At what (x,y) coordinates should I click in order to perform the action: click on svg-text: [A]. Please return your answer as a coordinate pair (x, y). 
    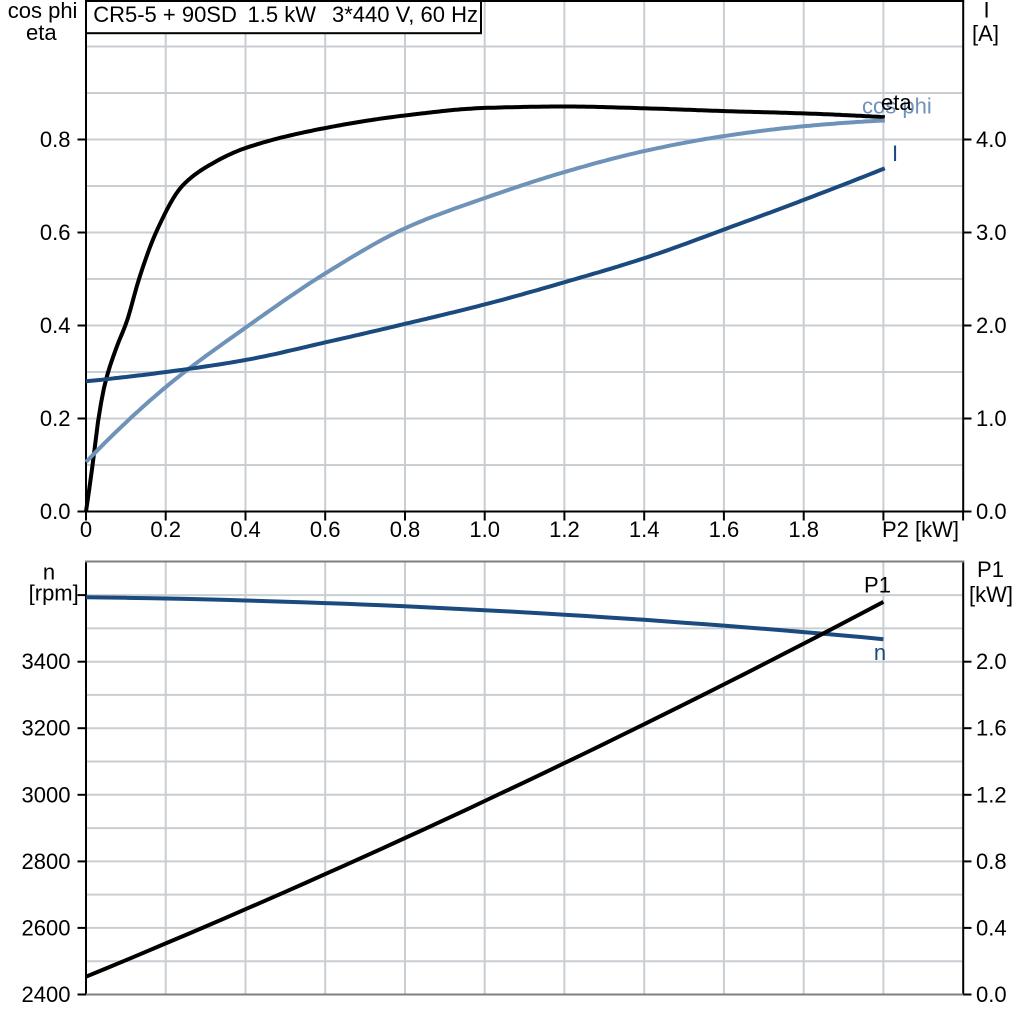
    Looking at the image, I should click on (985, 33).